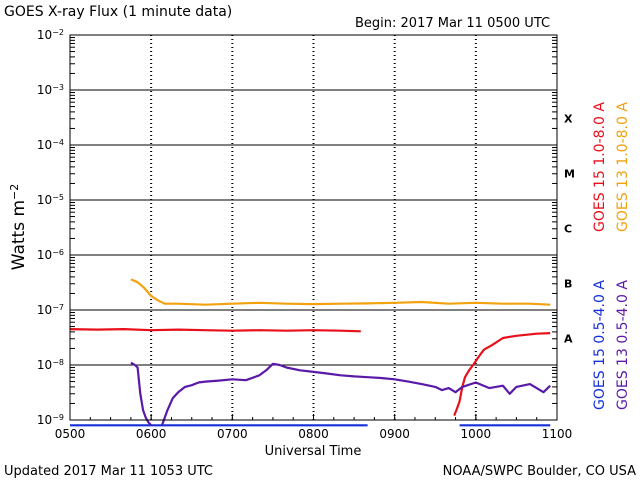 The image size is (640, 485). I want to click on flare-class-C: C, so click(568, 229).